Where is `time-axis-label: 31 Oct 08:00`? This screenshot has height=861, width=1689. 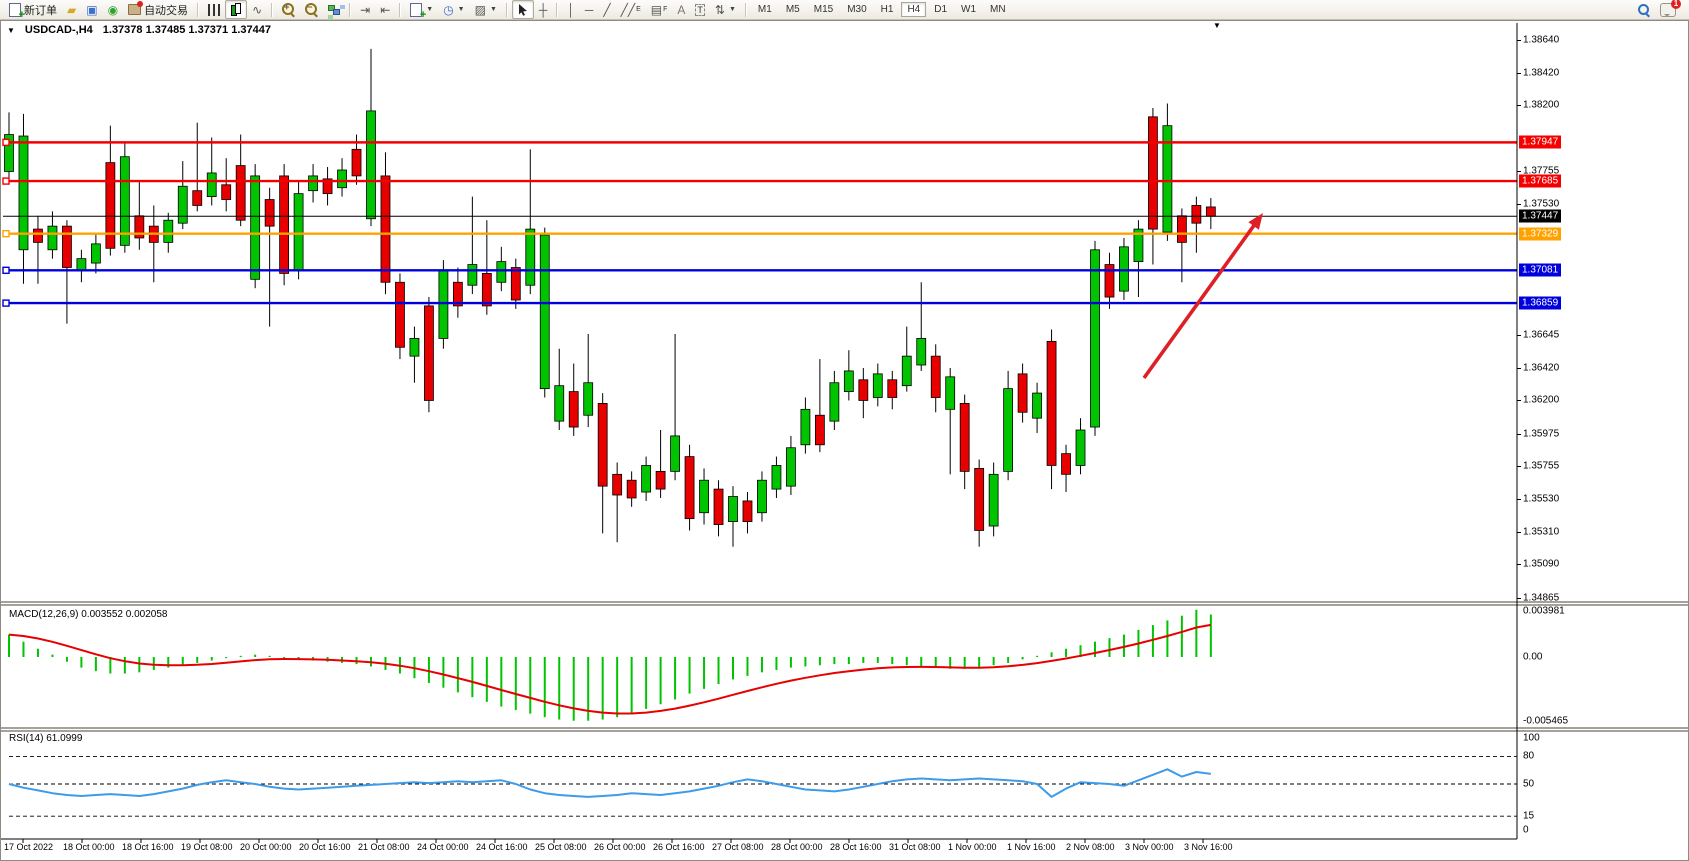 time-axis-label: 31 Oct 08:00 is located at coordinates (915, 847).